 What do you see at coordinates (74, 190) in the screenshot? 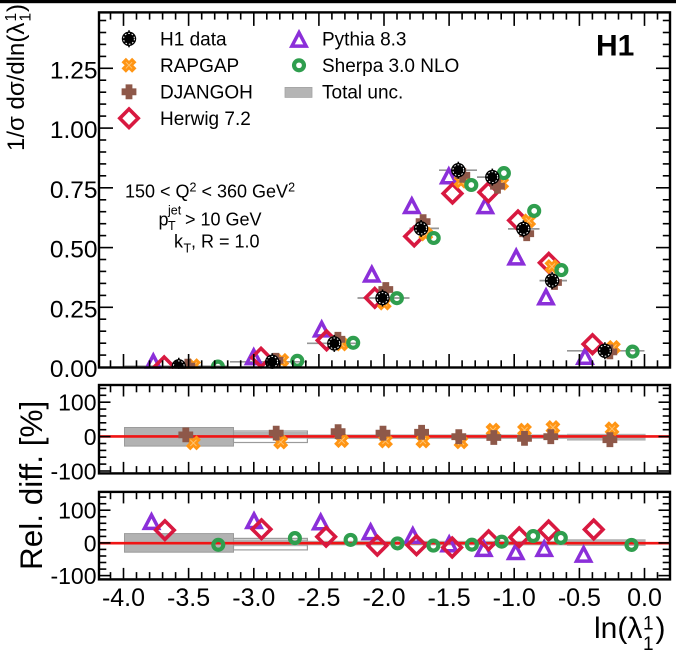
I see `svg-text: 0.75` at bounding box center [74, 190].